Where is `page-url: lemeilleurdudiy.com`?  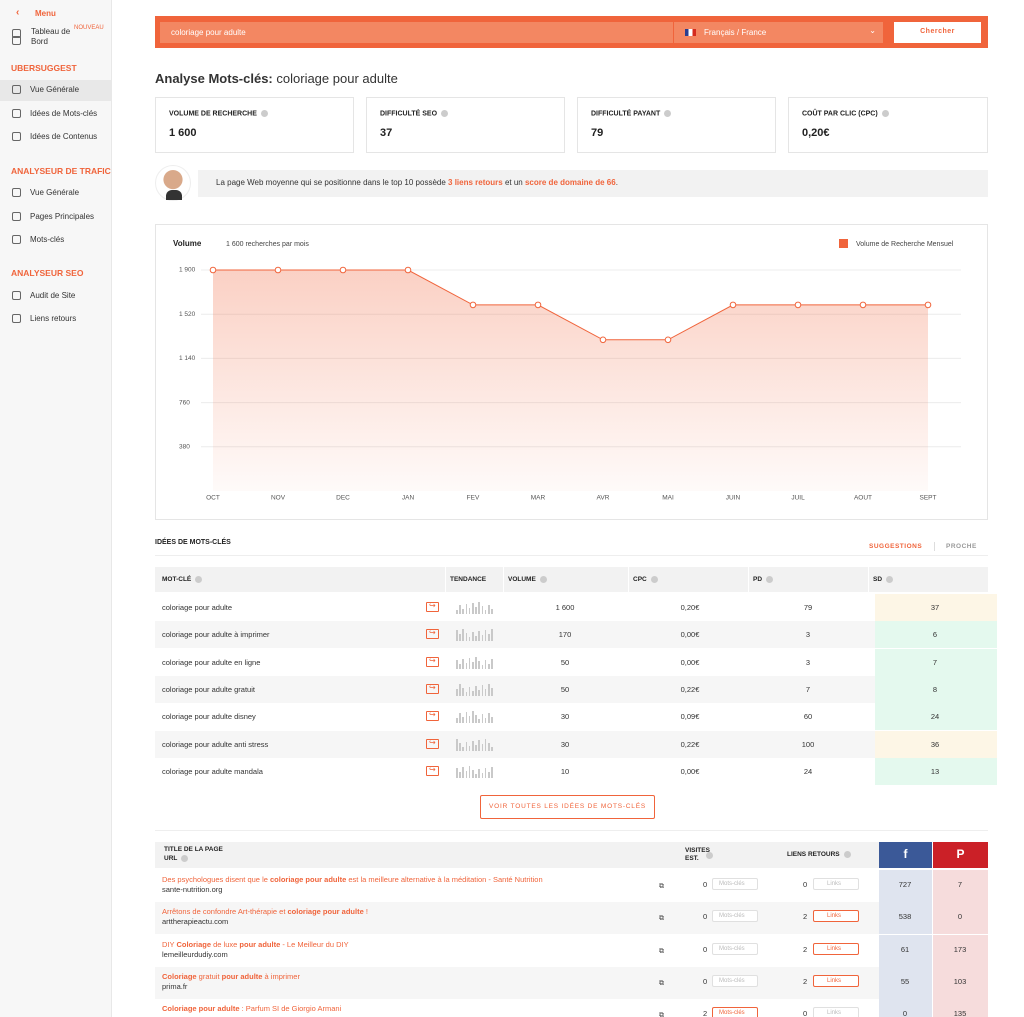 page-url: lemeilleurdudiy.com is located at coordinates (195, 954).